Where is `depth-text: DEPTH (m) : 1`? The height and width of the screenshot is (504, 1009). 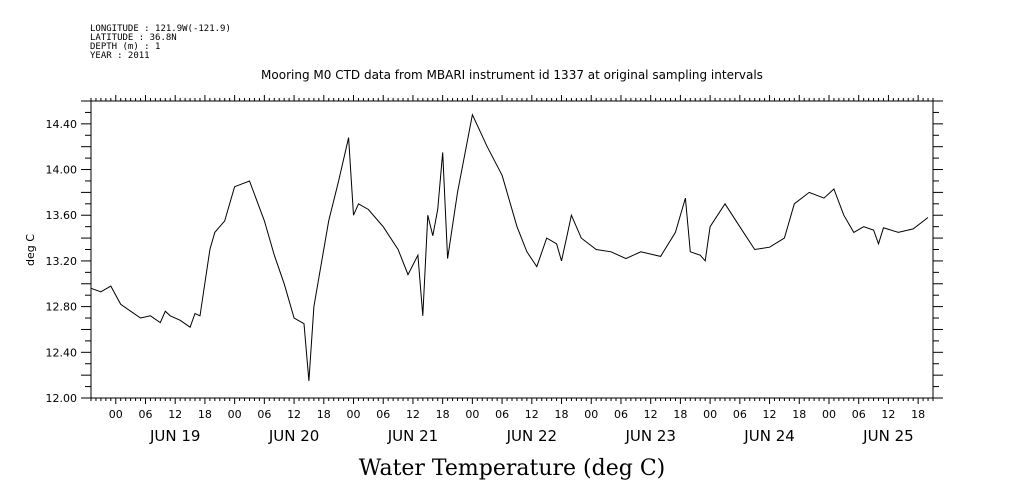 depth-text: DEPTH (m) : 1 is located at coordinates (125, 47).